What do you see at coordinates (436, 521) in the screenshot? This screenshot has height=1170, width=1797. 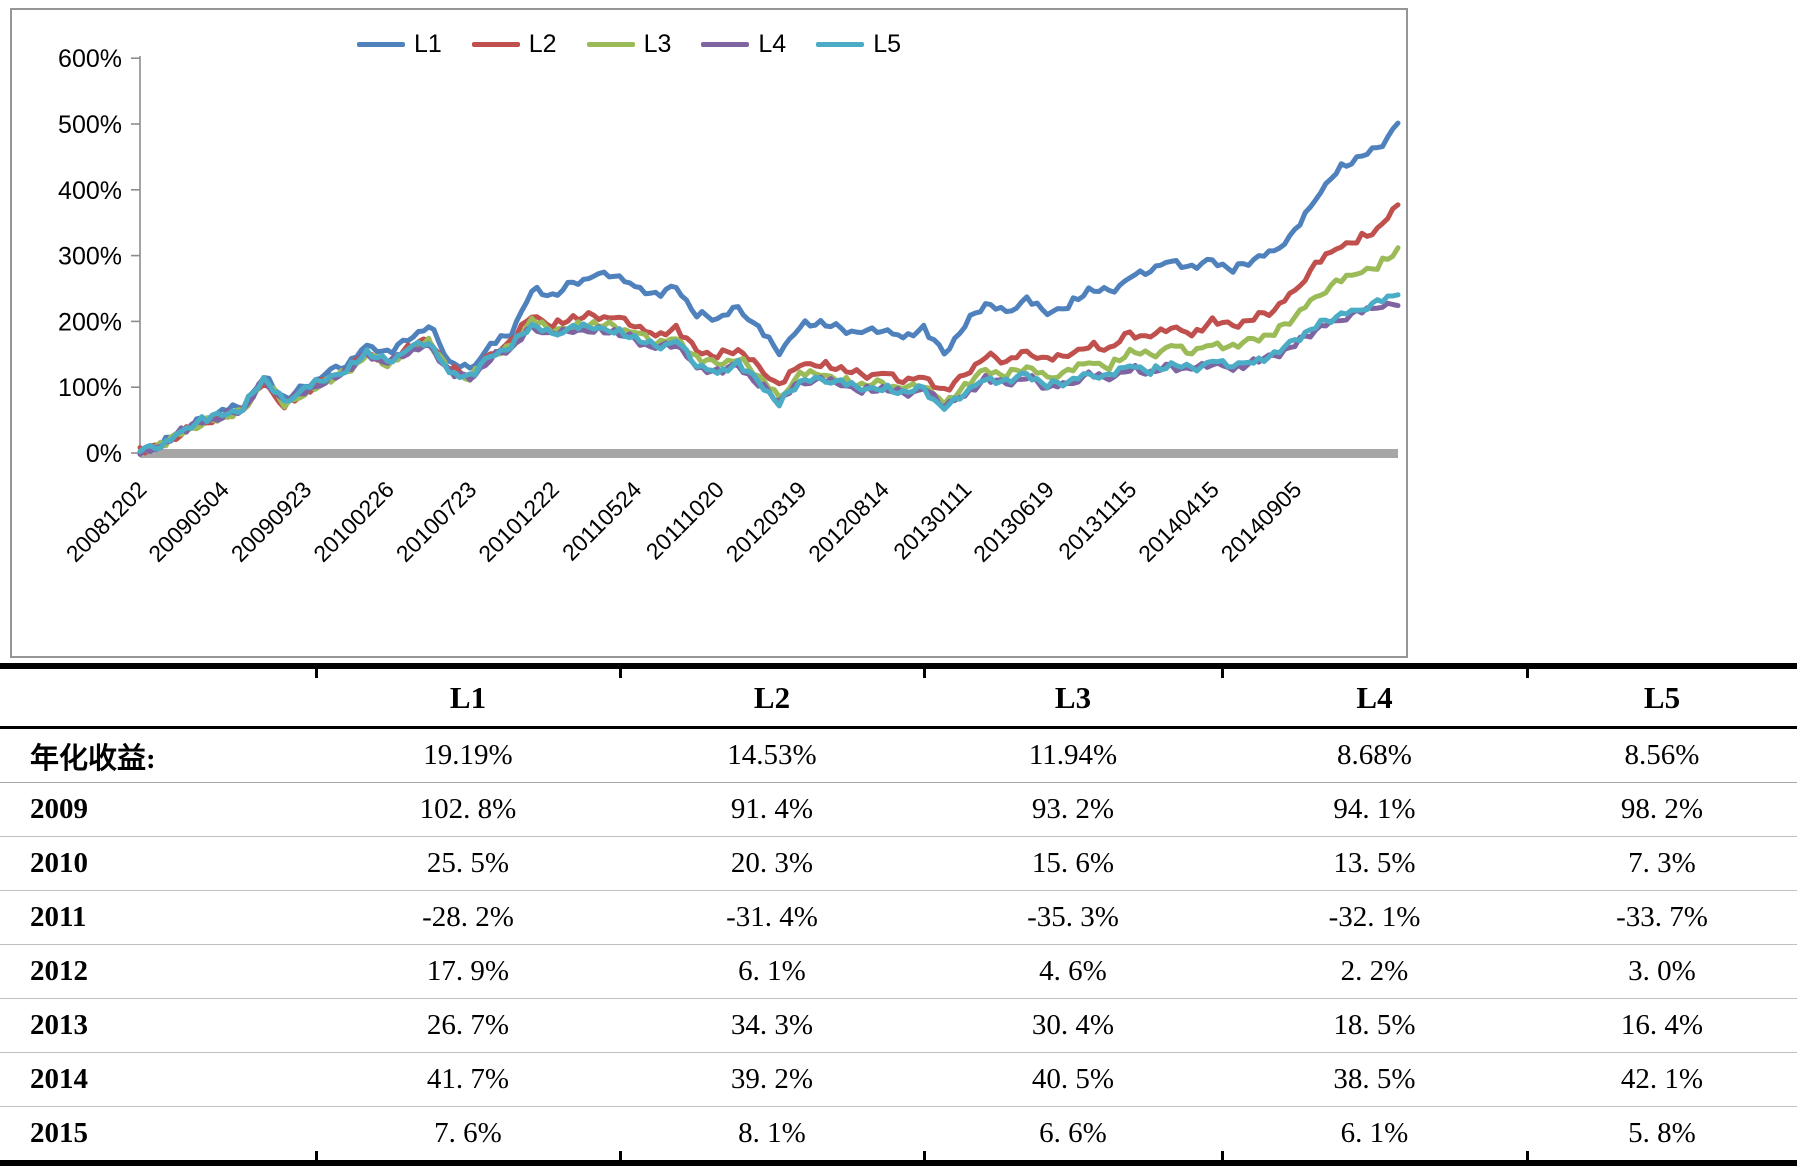 I see `x-axis-tick-label: 20100723` at bounding box center [436, 521].